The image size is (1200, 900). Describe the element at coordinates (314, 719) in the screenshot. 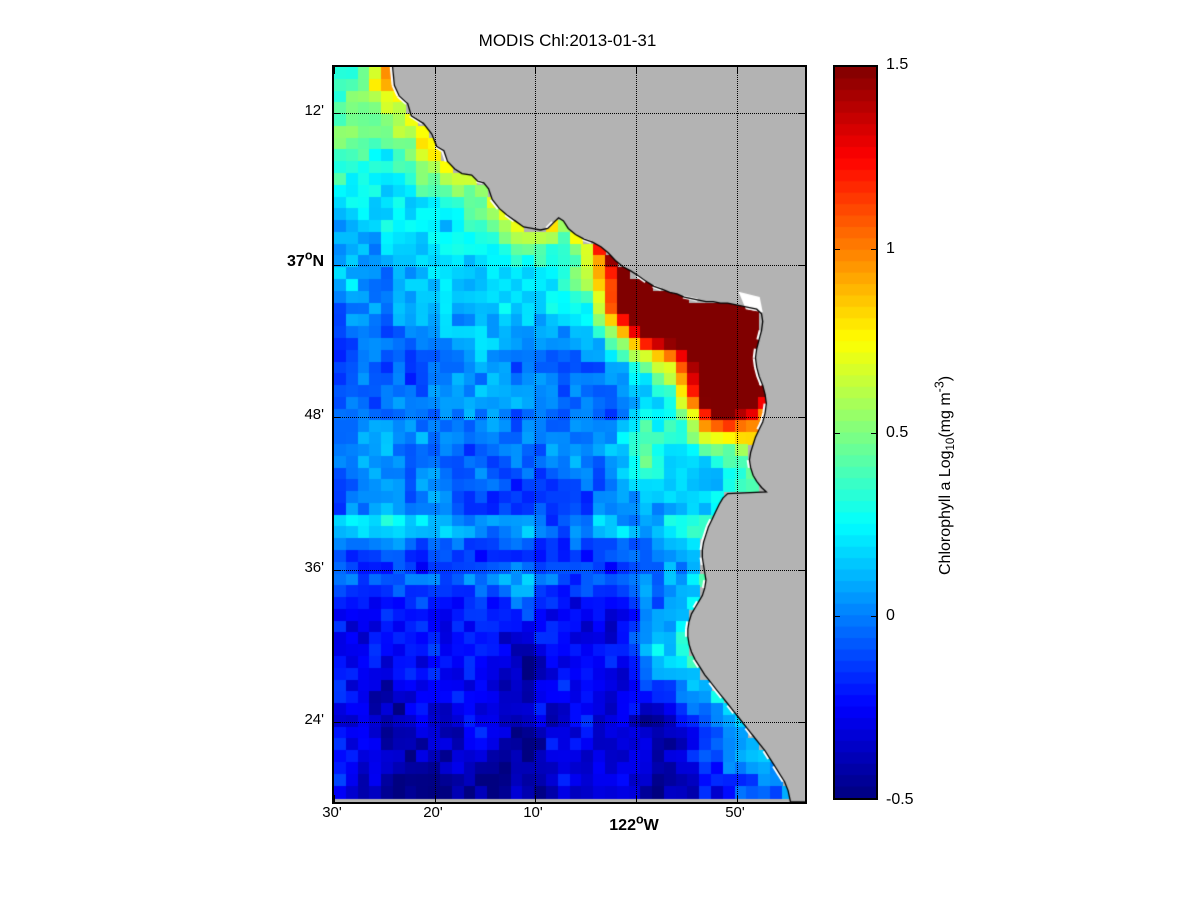

I see `map-ytick-label: 24'` at that location.